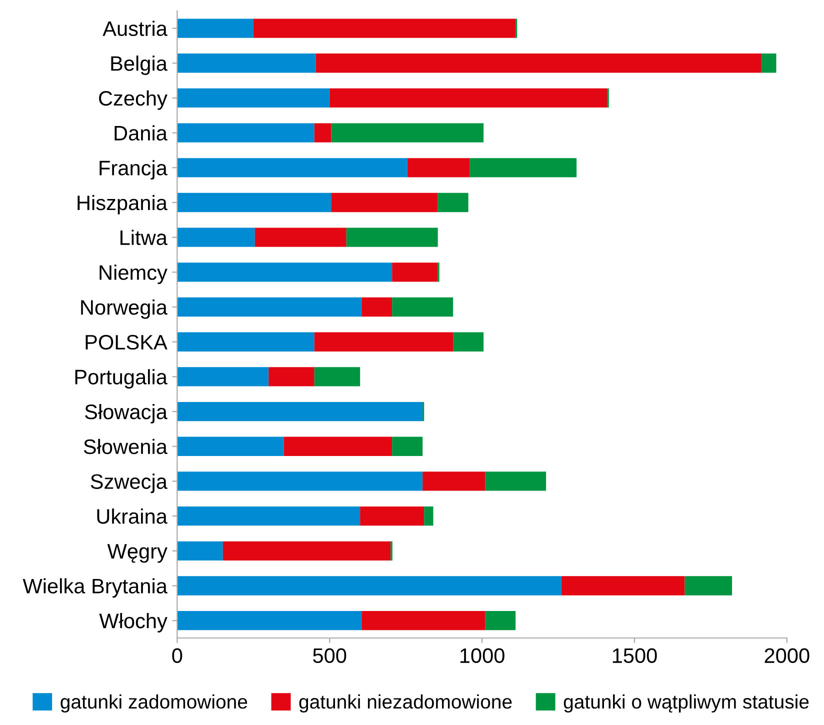 This screenshot has height=725, width=824. Describe the element at coordinates (329, 656) in the screenshot. I see `x-tick-label: 500` at that location.